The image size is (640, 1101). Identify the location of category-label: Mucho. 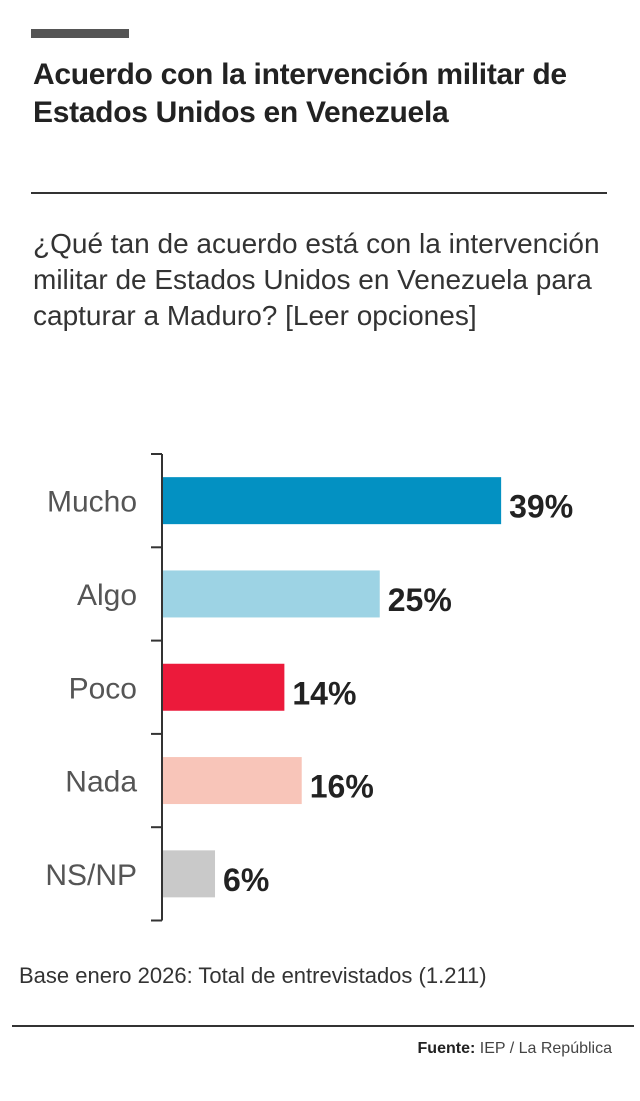
(92, 502).